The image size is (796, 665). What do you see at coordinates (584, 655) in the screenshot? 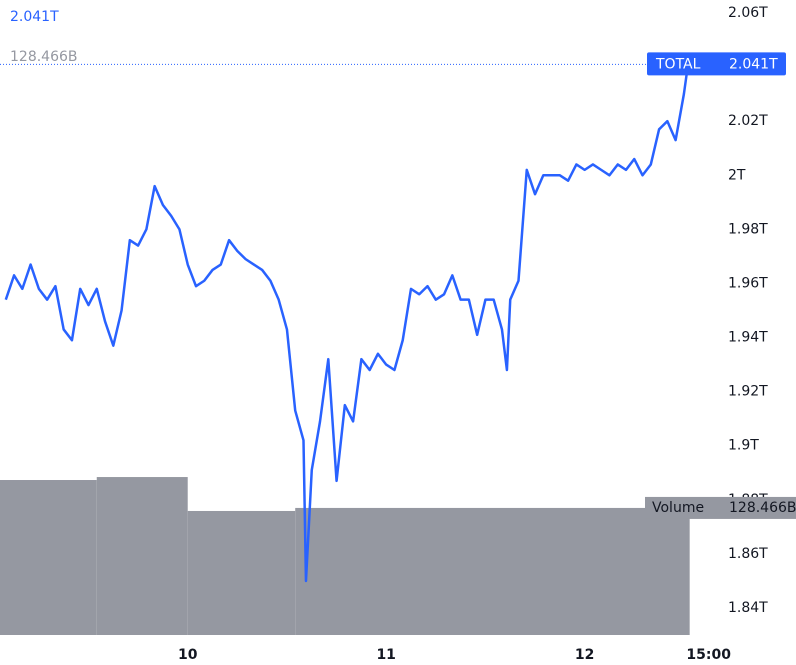
I see `x-tick-label: 12` at bounding box center [584, 655].